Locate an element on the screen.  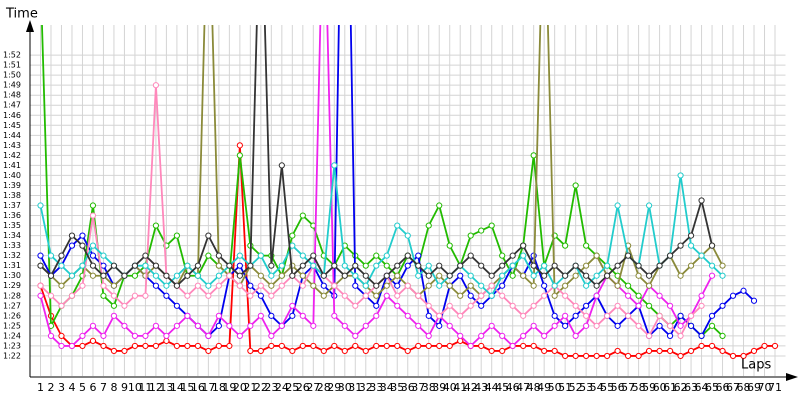
x-tick-label: 7 is located at coordinates (103, 387).